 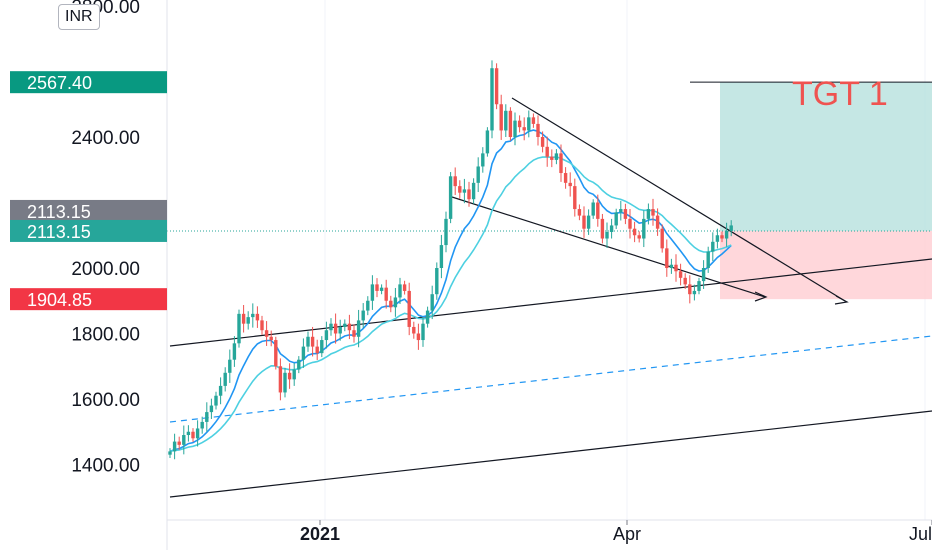 I want to click on target-label: TGT 1, so click(x=840, y=94).